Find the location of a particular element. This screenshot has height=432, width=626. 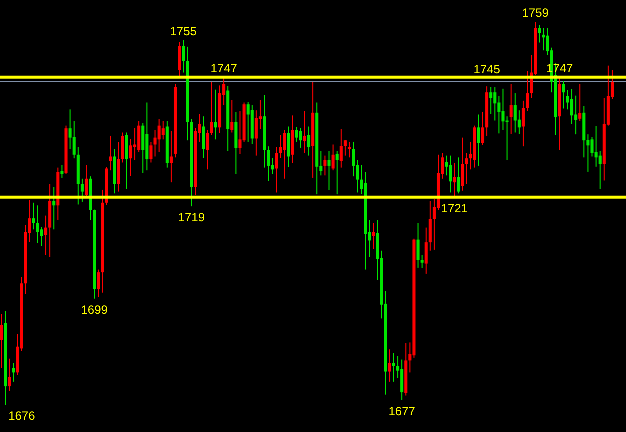

annotation: 1755 is located at coordinates (184, 31).